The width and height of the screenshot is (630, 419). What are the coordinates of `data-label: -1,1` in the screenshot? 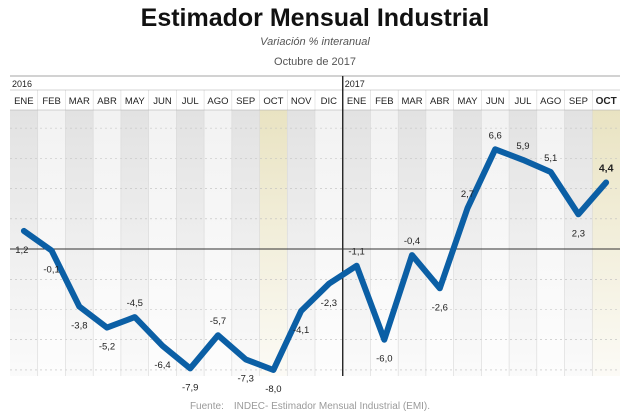 It's located at (356, 252).